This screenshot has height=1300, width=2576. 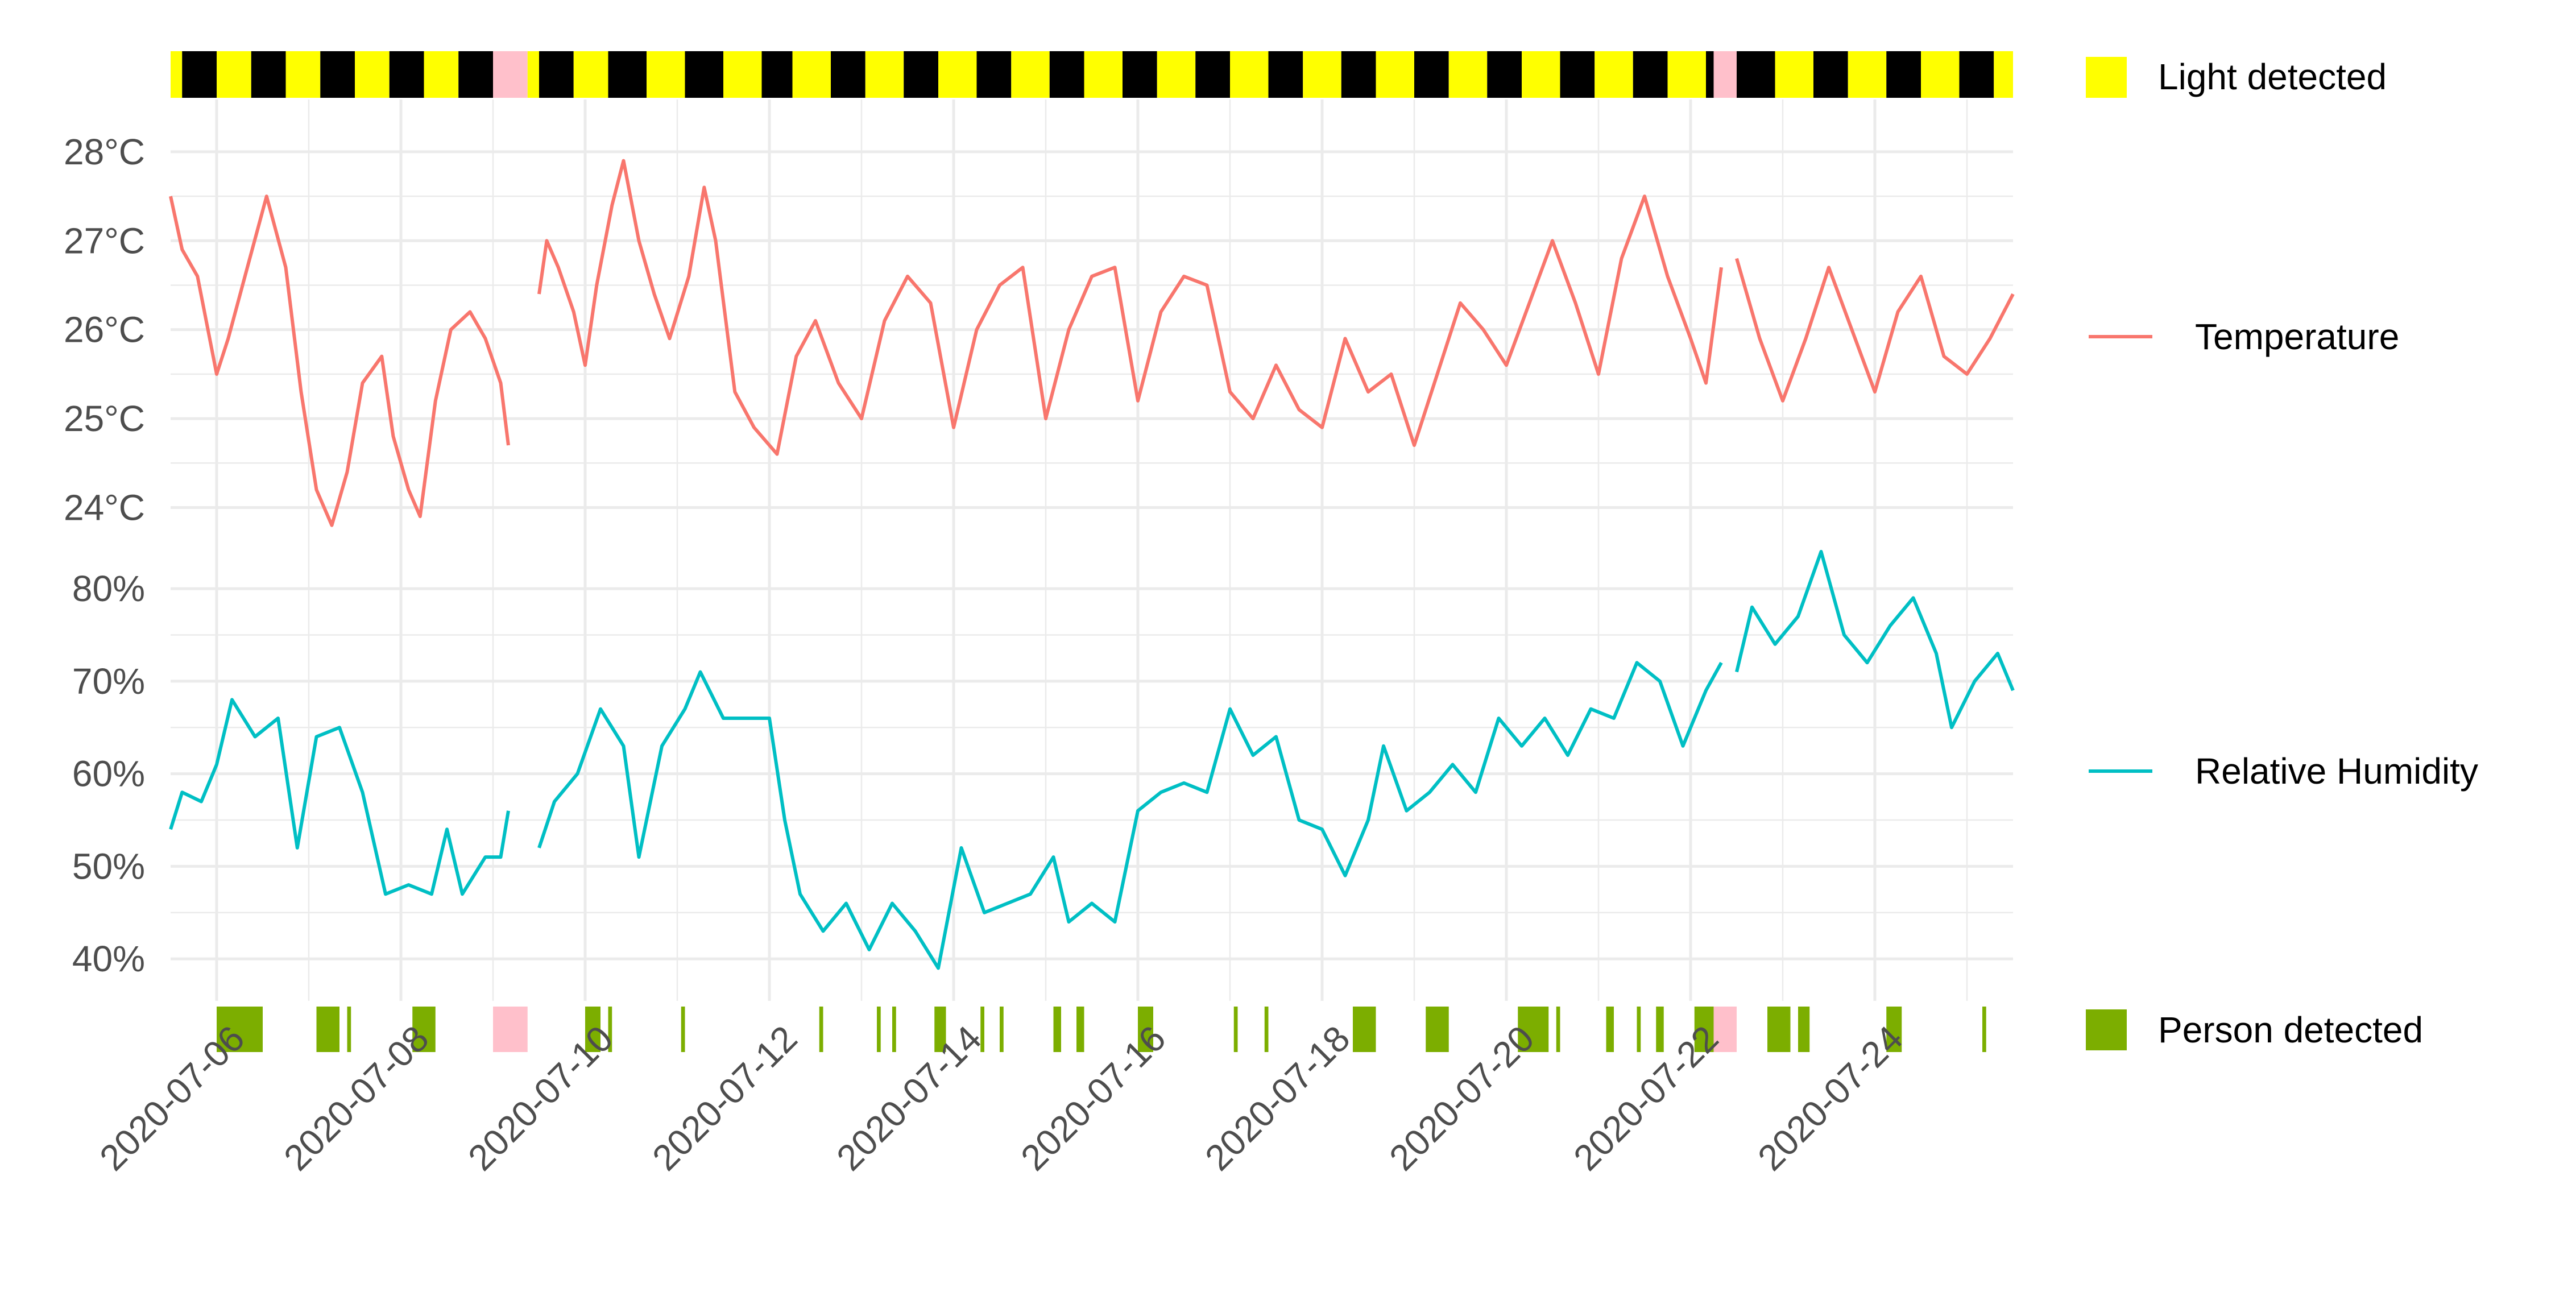 I want to click on legend-label-temperature: Temperature, so click(x=2297, y=337).